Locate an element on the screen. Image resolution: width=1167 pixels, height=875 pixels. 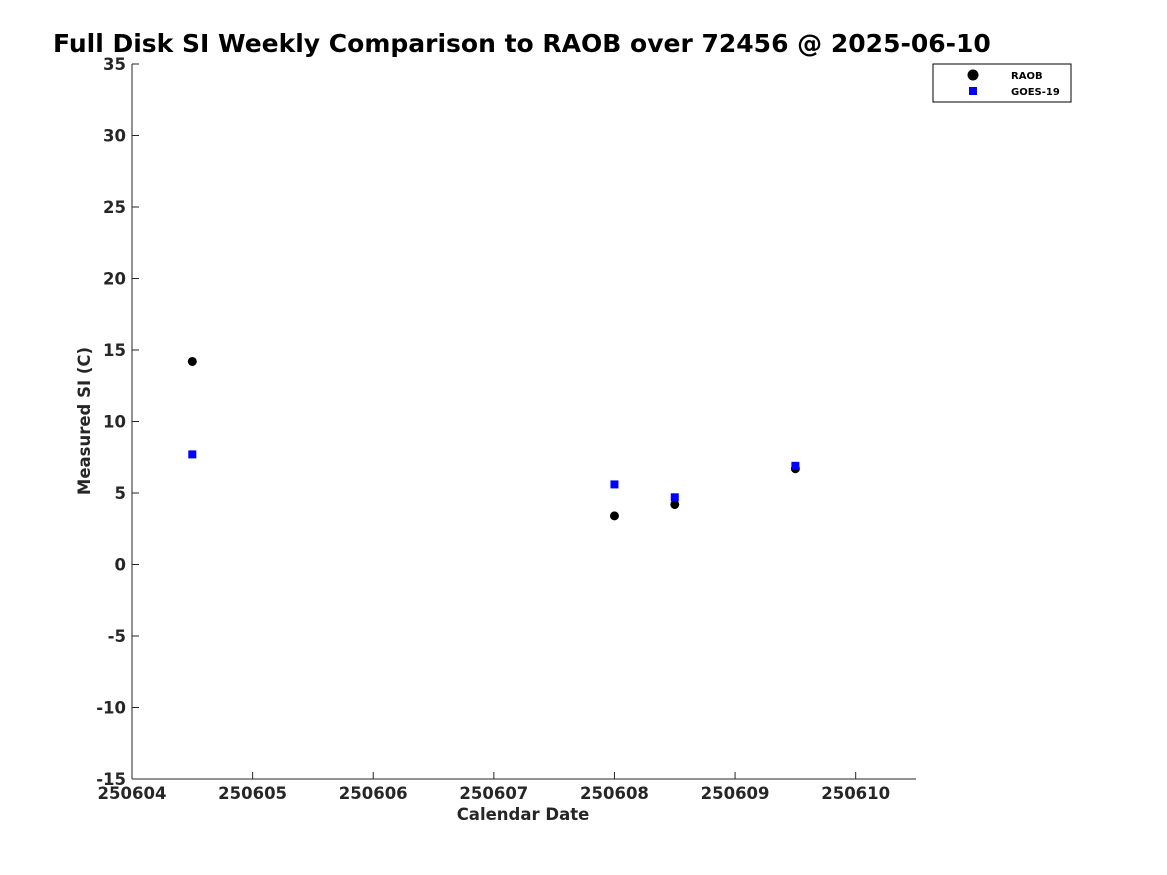
legend-label-raob: RAOB is located at coordinates (1027, 76).